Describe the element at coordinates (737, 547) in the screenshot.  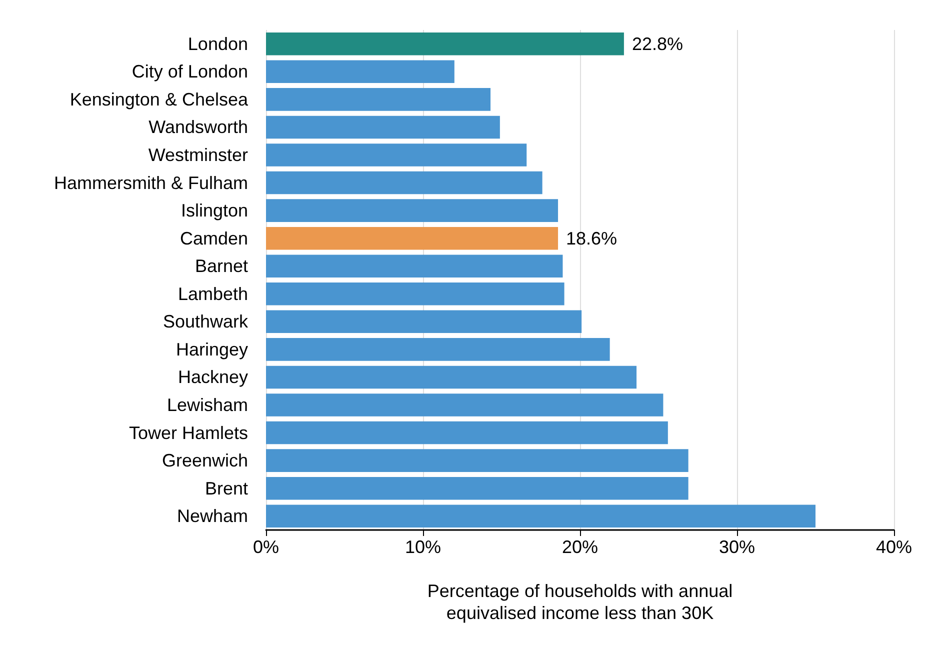
I see `x-tick-label: 30%` at that location.